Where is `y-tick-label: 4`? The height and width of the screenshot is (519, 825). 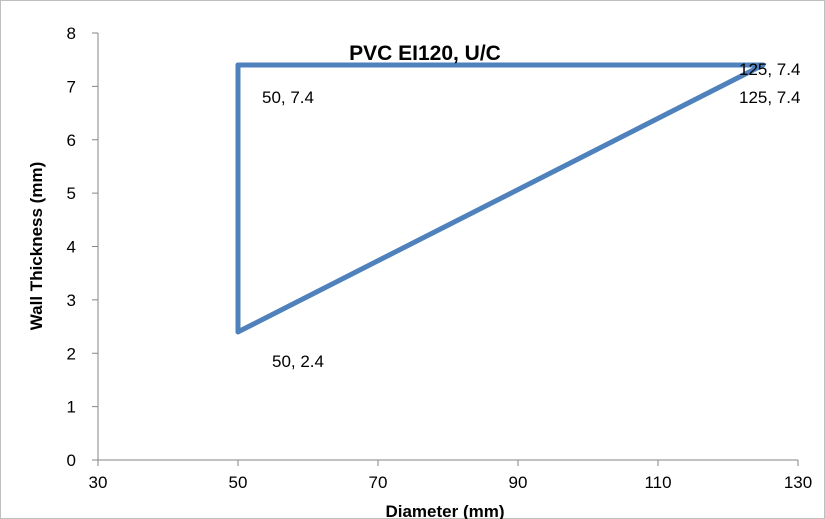 y-tick-label: 4 is located at coordinates (71, 247).